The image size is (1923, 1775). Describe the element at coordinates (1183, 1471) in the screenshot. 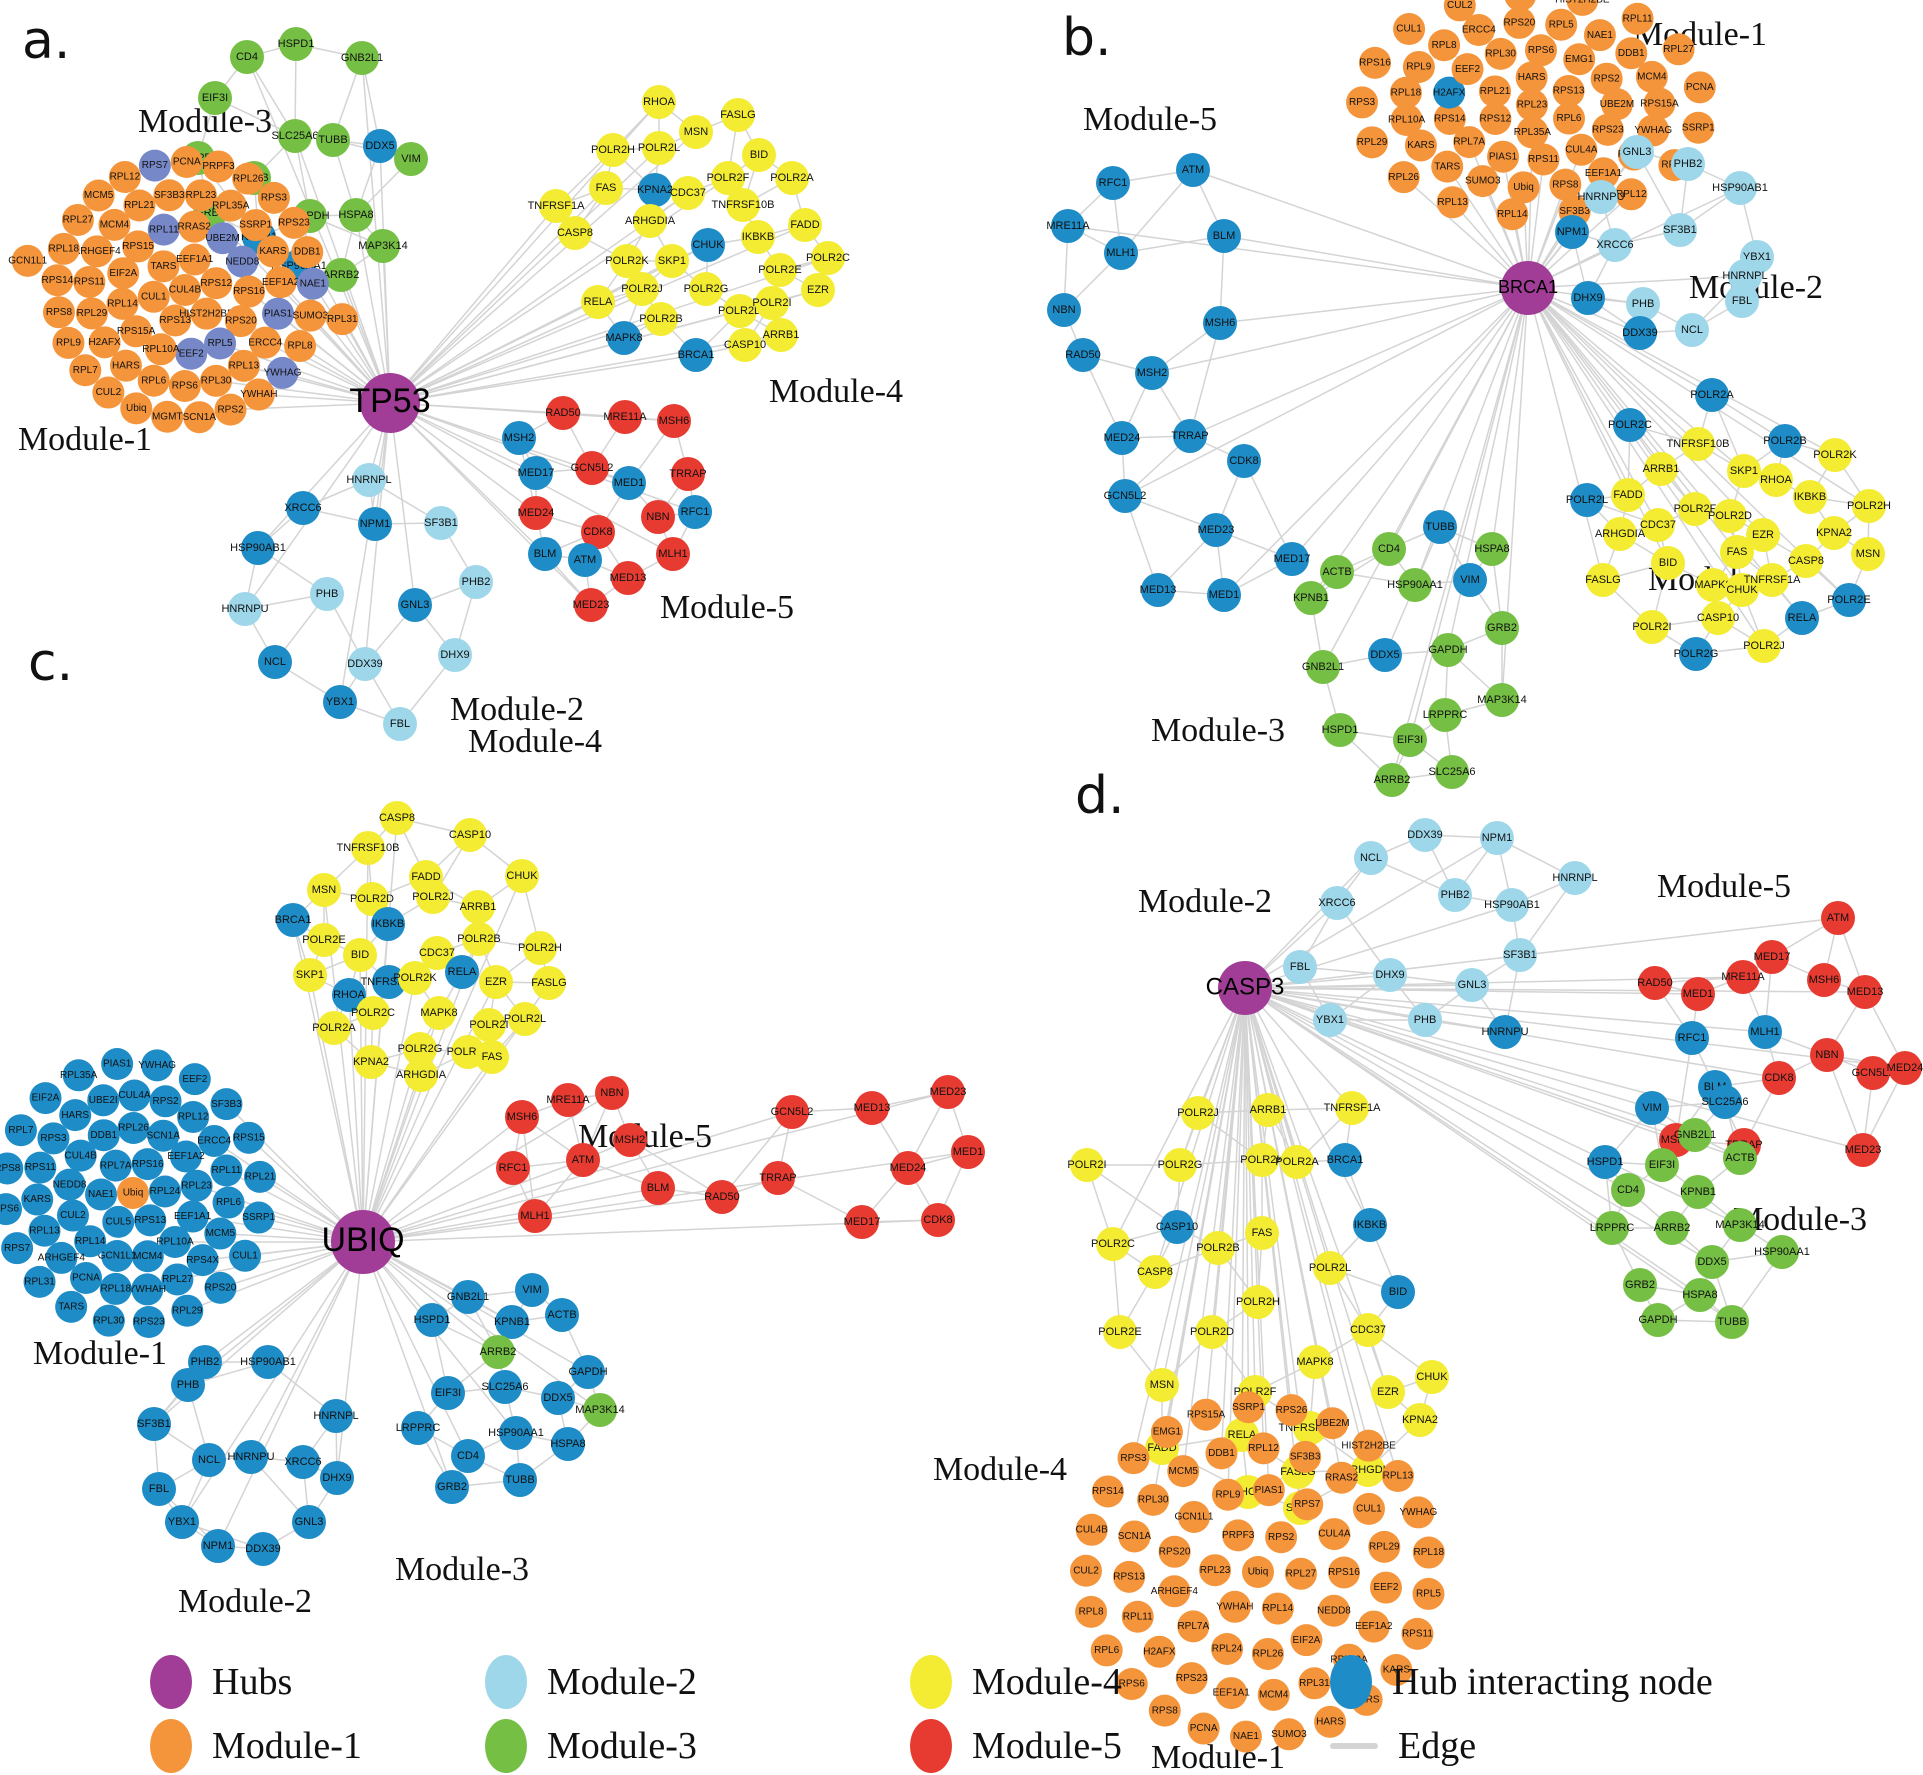

I see `node-MCM5: MCM5` at that location.